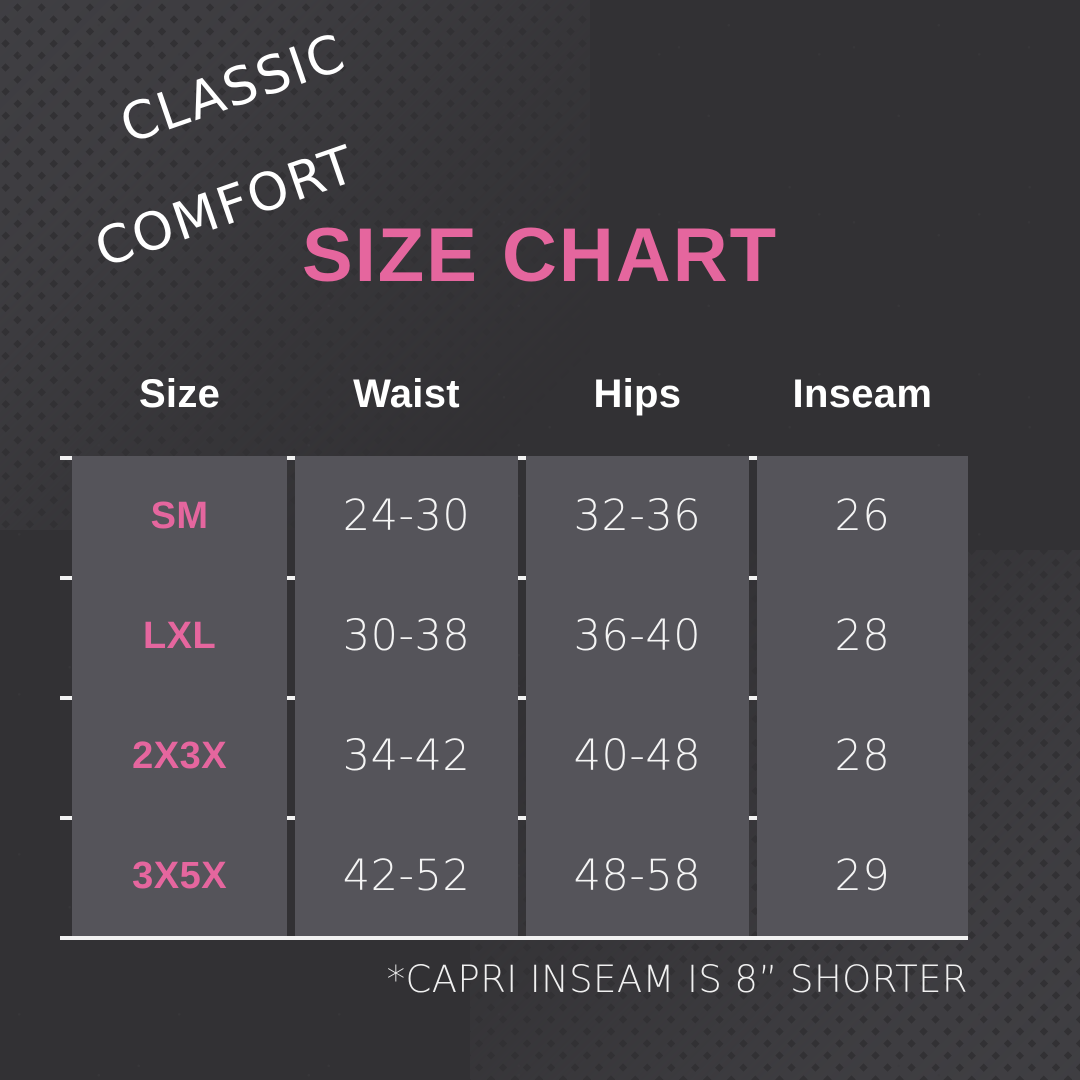 The height and width of the screenshot is (1080, 1080). What do you see at coordinates (407, 636) in the screenshot?
I see `cell-waist: 30-38` at bounding box center [407, 636].